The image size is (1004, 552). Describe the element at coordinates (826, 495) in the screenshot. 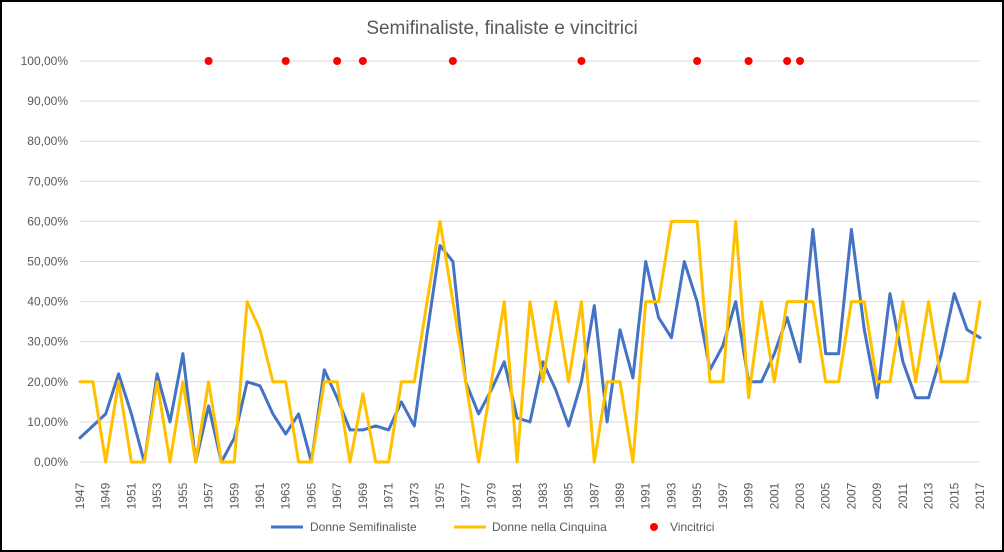

I see `x-tick-label: 2005` at that location.